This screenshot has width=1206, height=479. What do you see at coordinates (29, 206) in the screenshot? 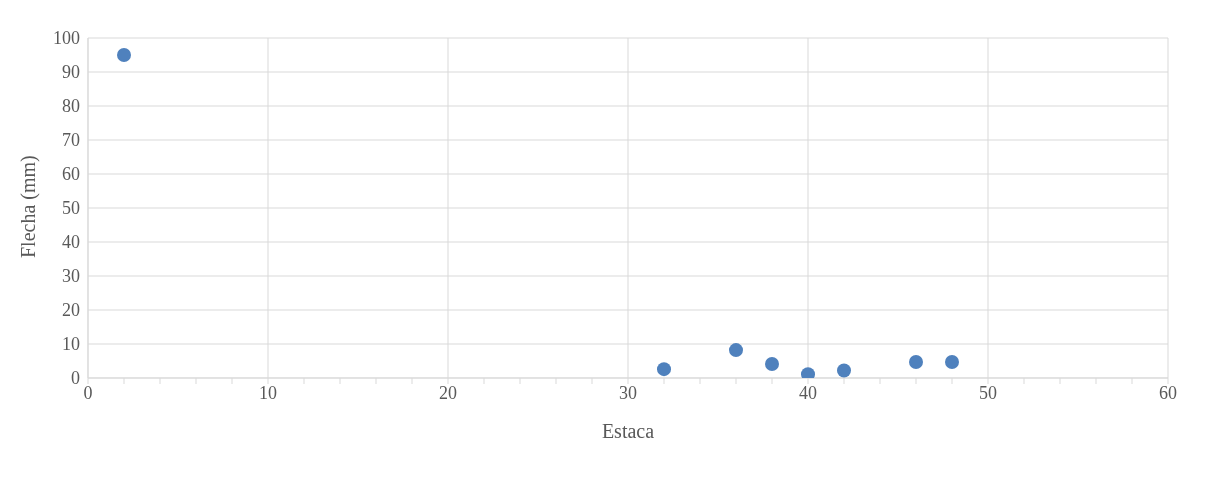
I see `y-axis-title: Flecha (mm)` at bounding box center [29, 206].